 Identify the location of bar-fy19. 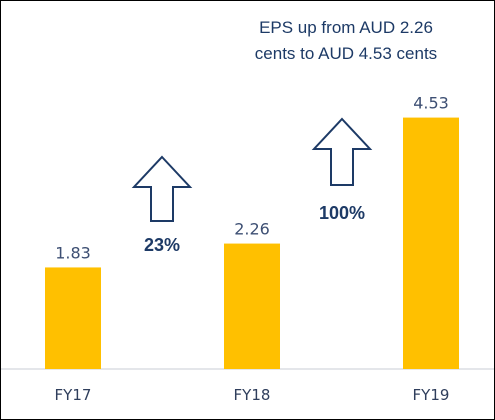
(431, 243).